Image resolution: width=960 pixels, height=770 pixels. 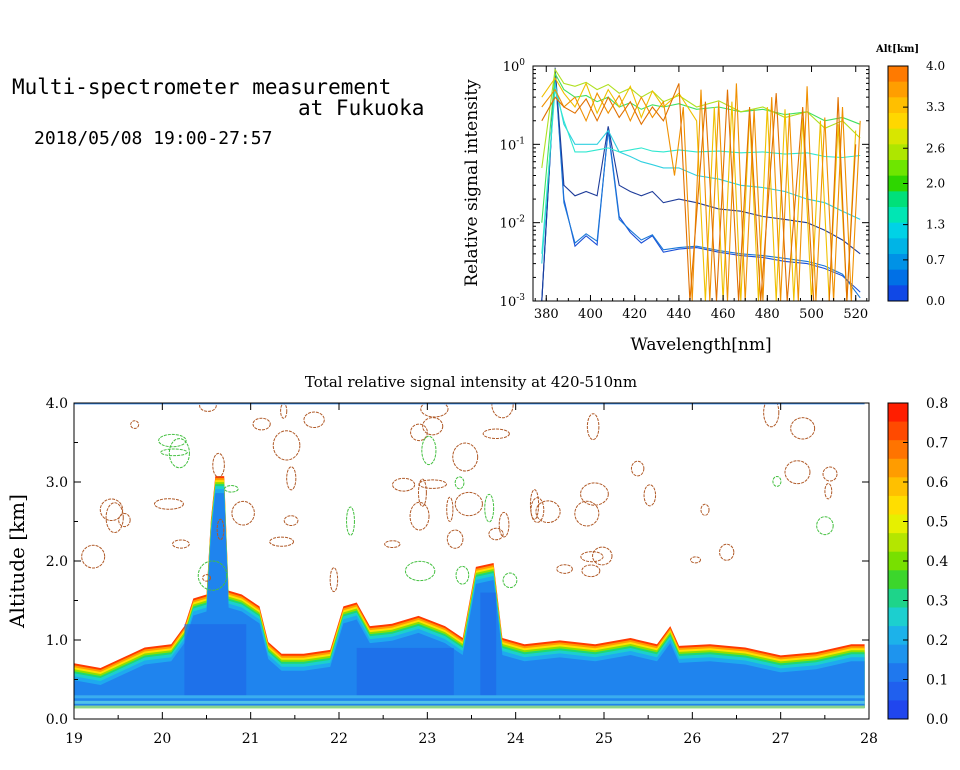 What do you see at coordinates (153, 138) in the screenshot?
I see `figure-datetime: 2018/05/08 19:00-27:57` at bounding box center [153, 138].